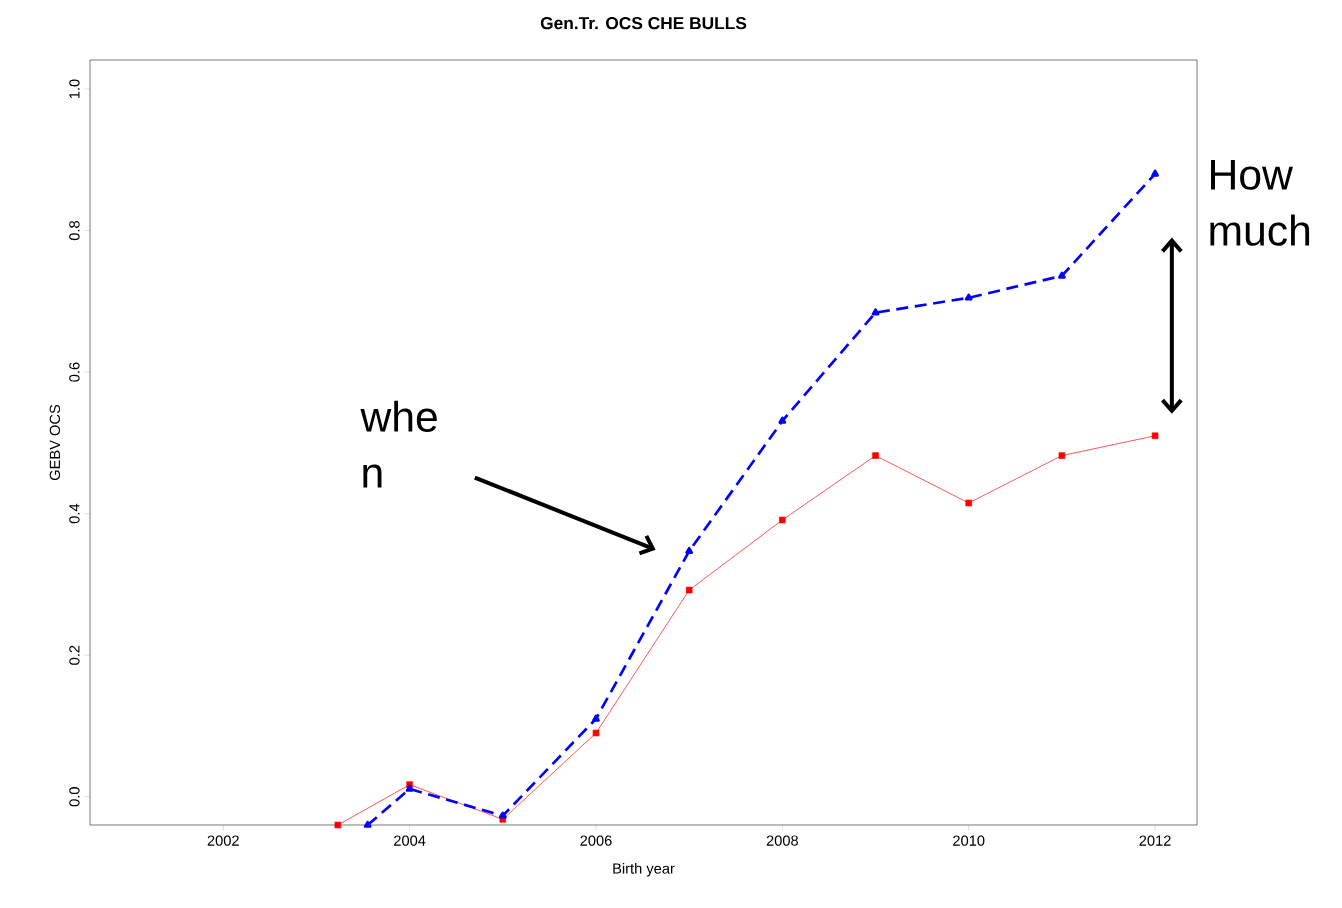  Describe the element at coordinates (969, 840) in the screenshot. I see `x-tick-label: 2010` at that location.